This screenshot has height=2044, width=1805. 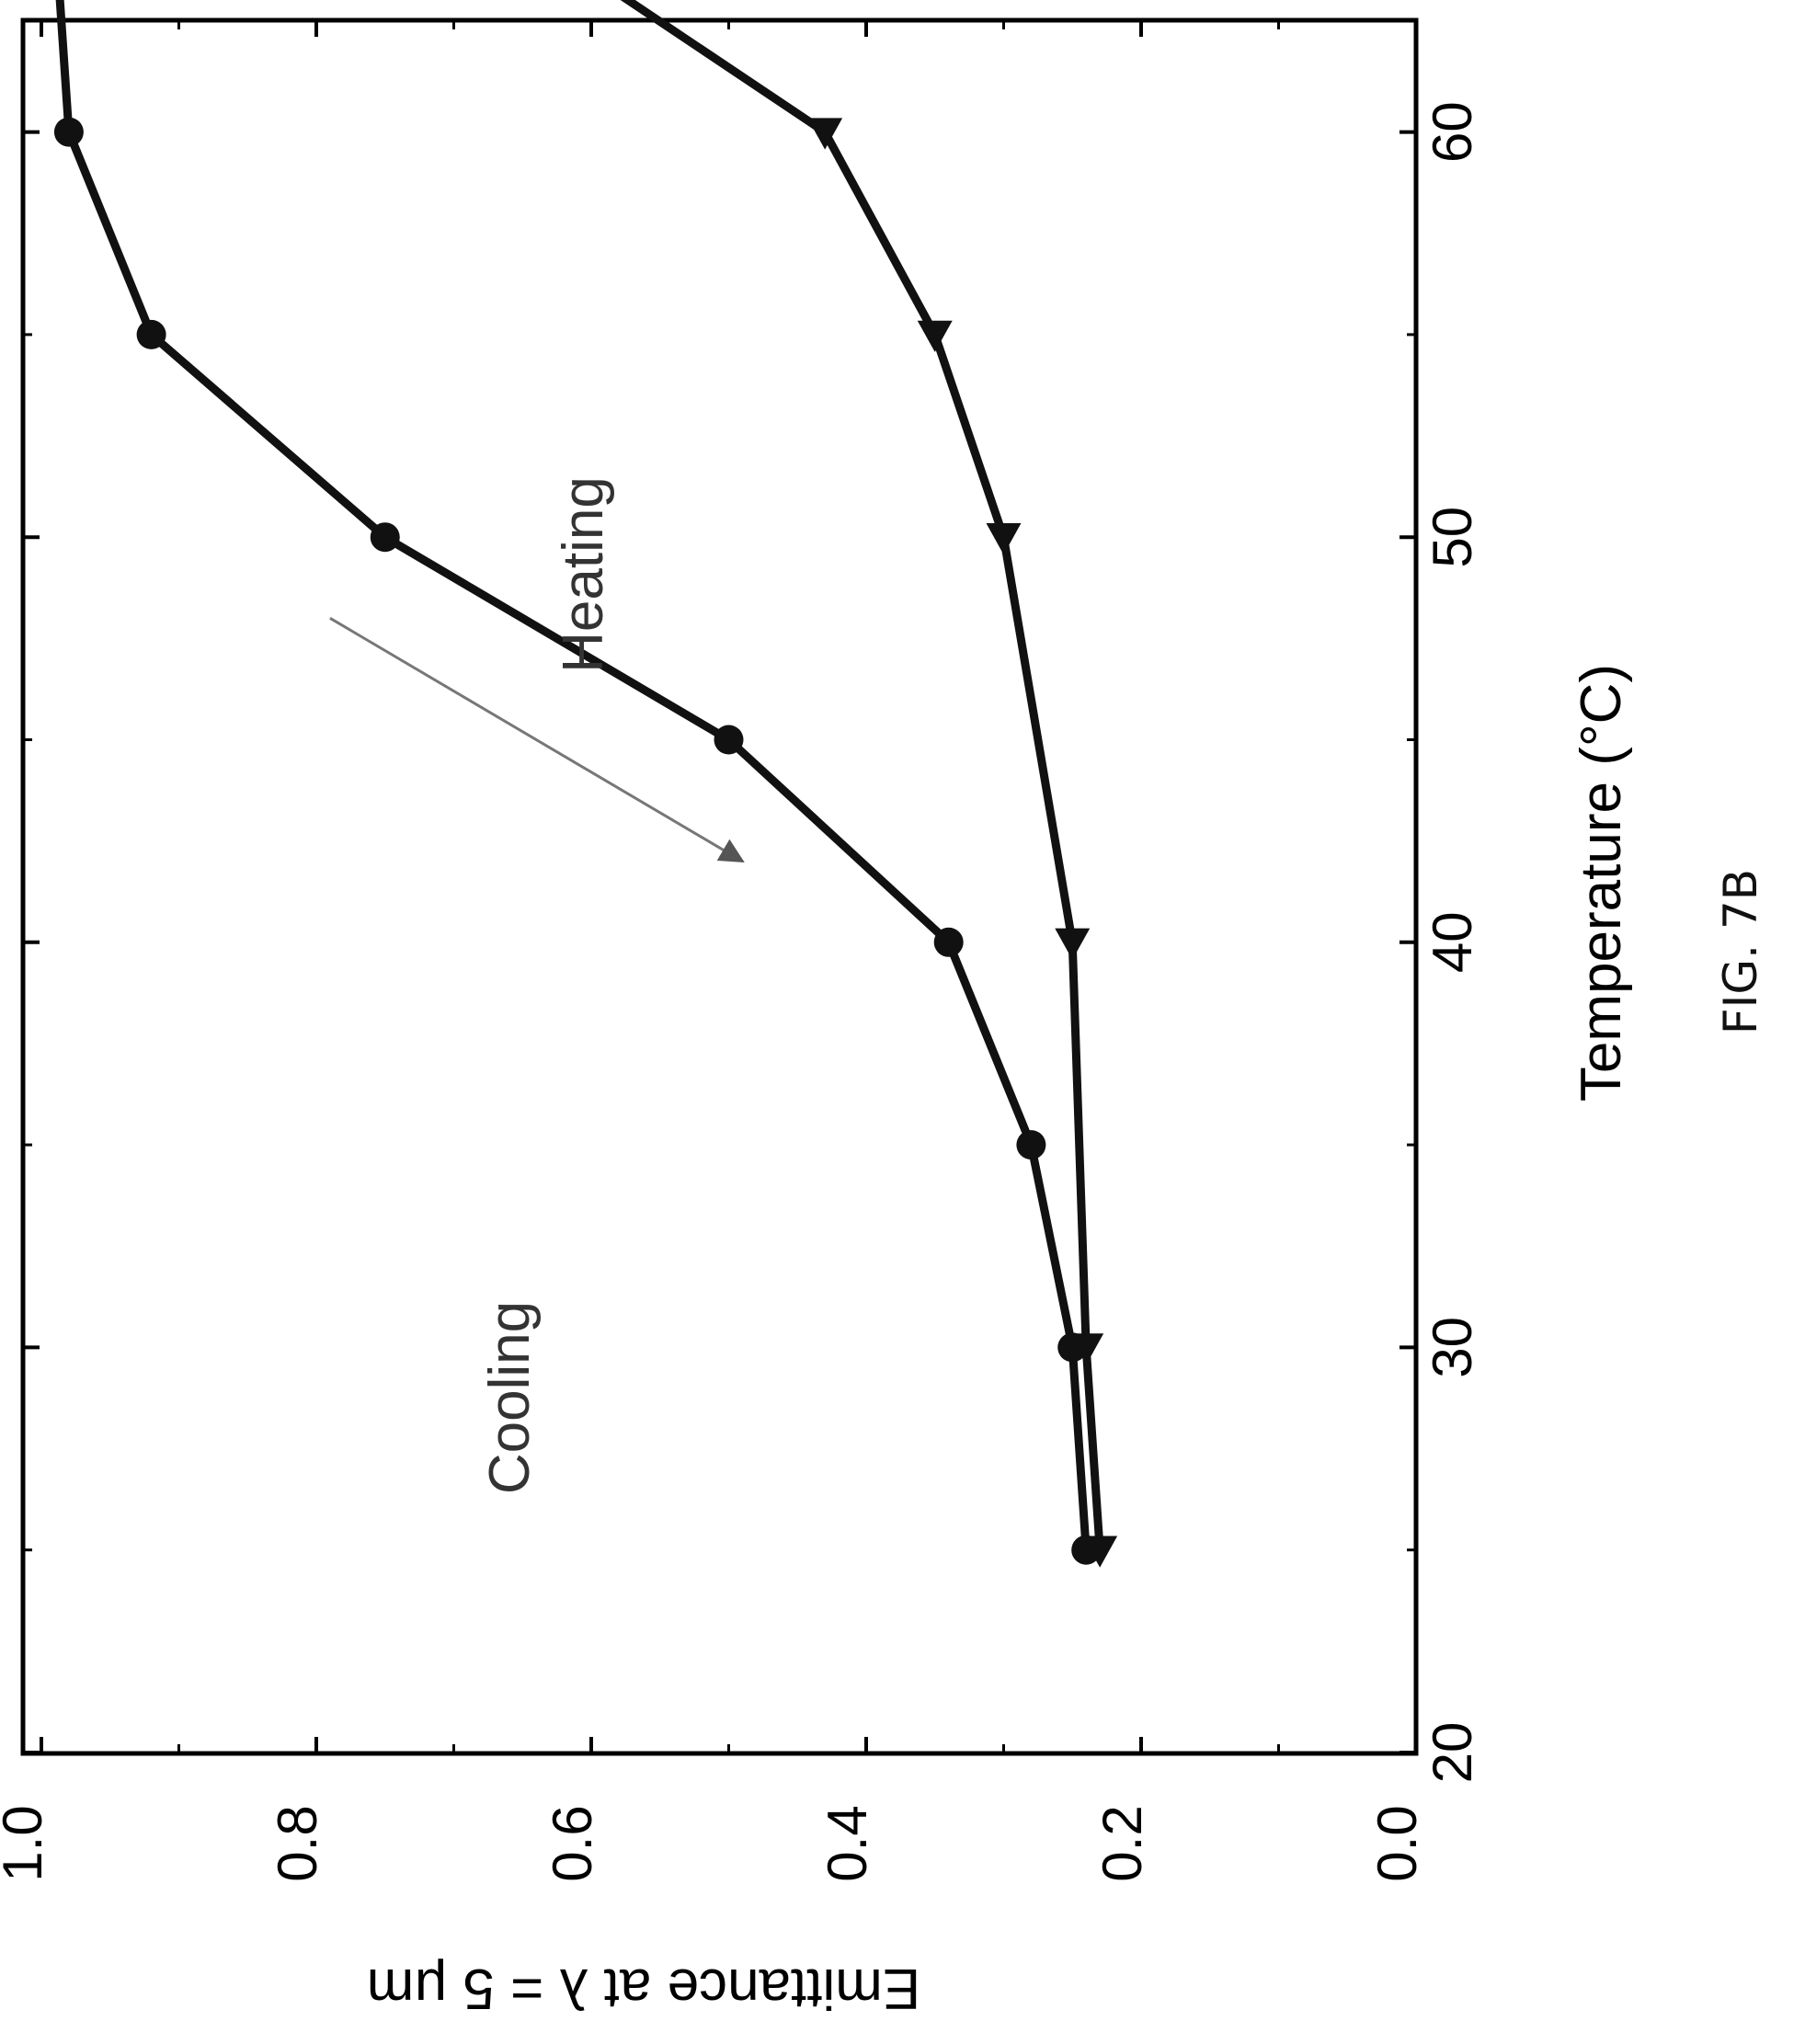 What do you see at coordinates (1741, 951) in the screenshot?
I see `figure-label: FIG. 7B` at bounding box center [1741, 951].